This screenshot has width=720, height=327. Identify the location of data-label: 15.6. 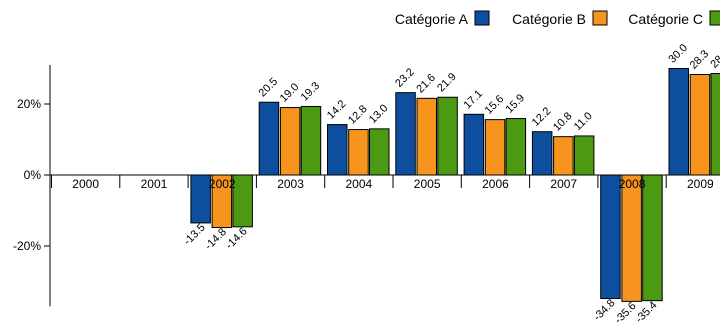
(495, 105).